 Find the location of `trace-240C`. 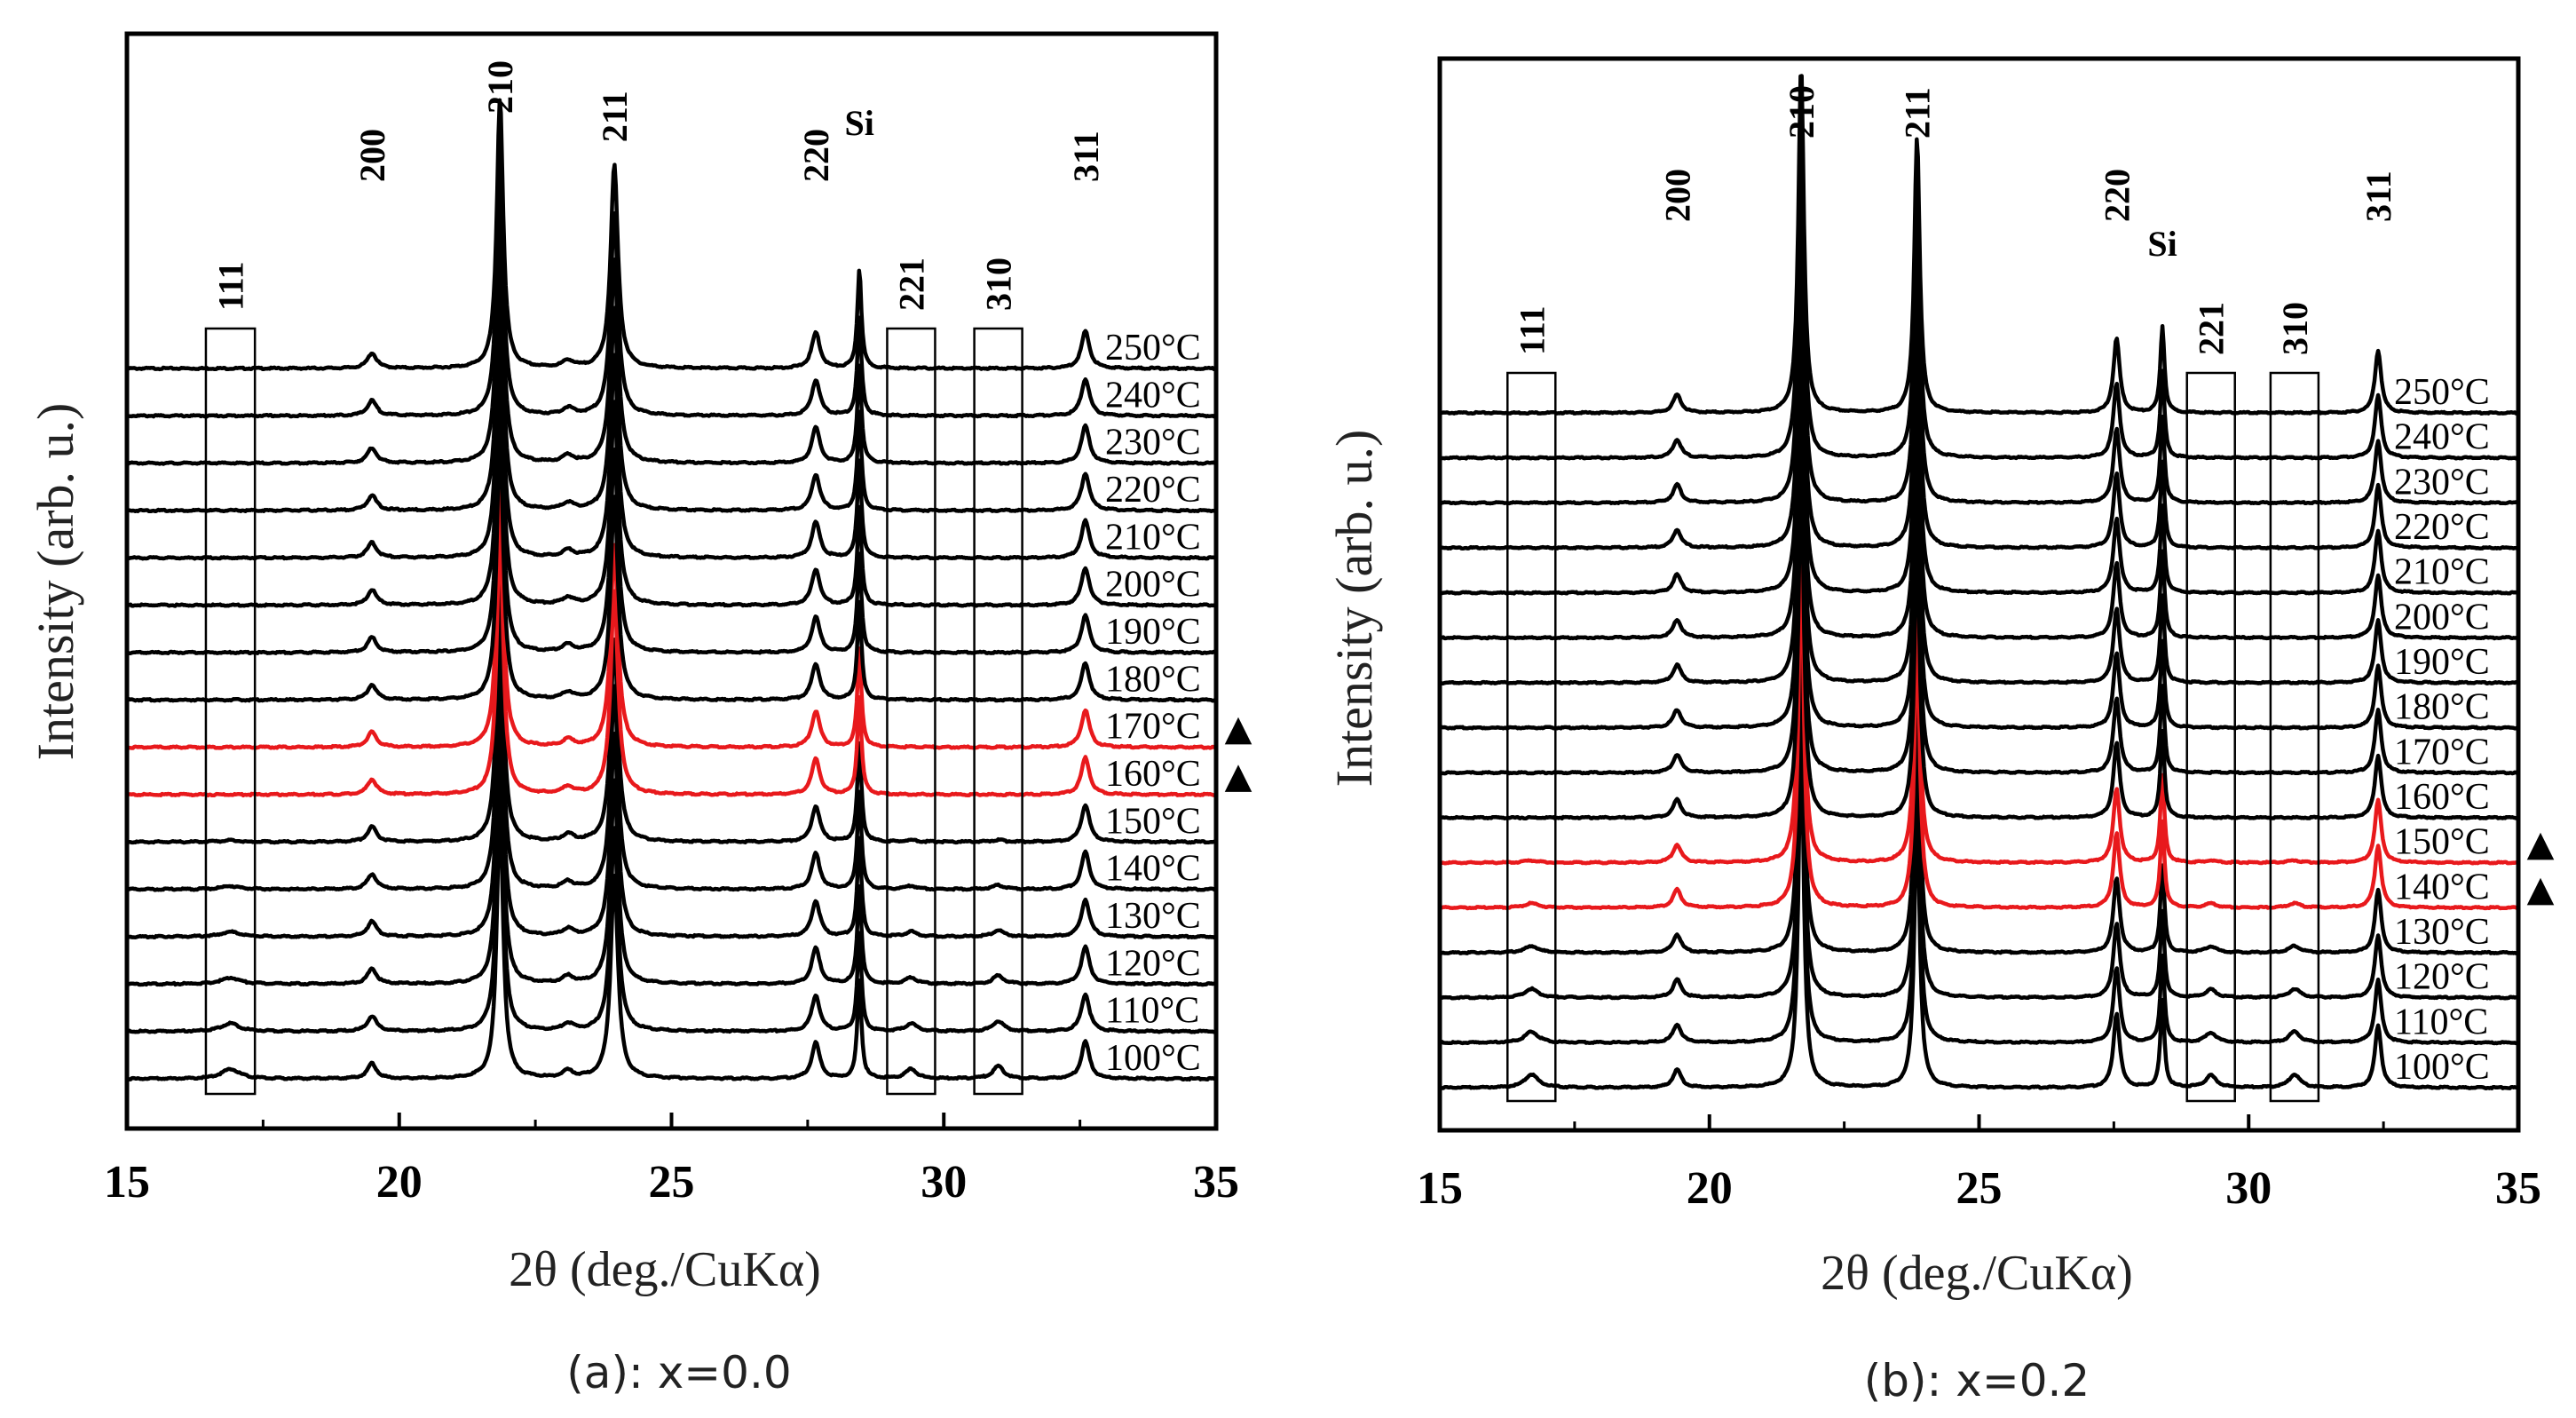

trace-240C is located at coordinates (1979, 290).